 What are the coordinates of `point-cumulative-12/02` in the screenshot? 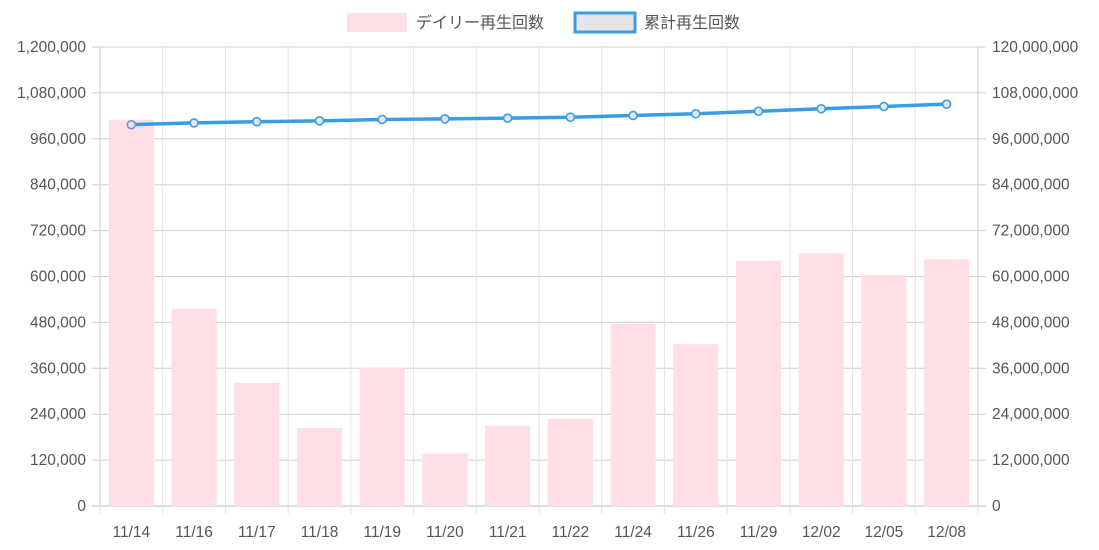 It's located at (821, 108).